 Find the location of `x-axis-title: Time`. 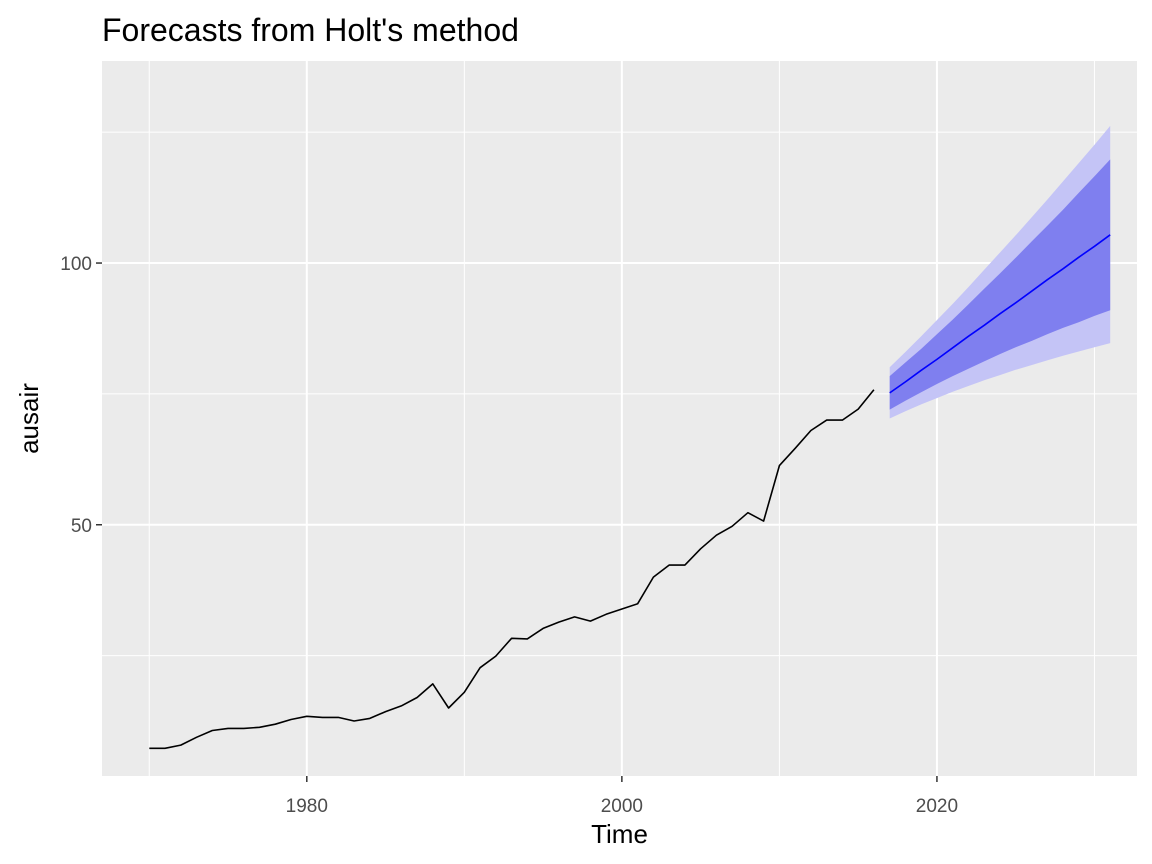

x-axis-title: Time is located at coordinates (619, 834).